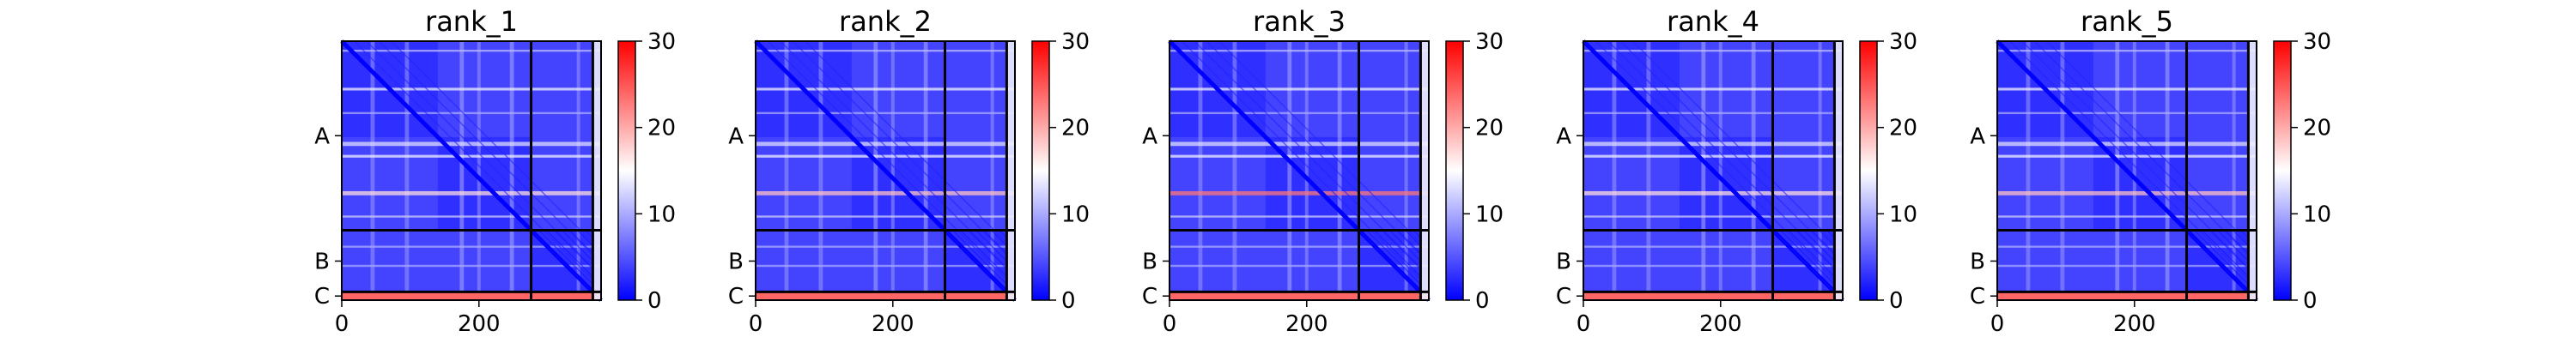  What do you see at coordinates (472, 21) in the screenshot?
I see `panel-title: rank_1` at bounding box center [472, 21].